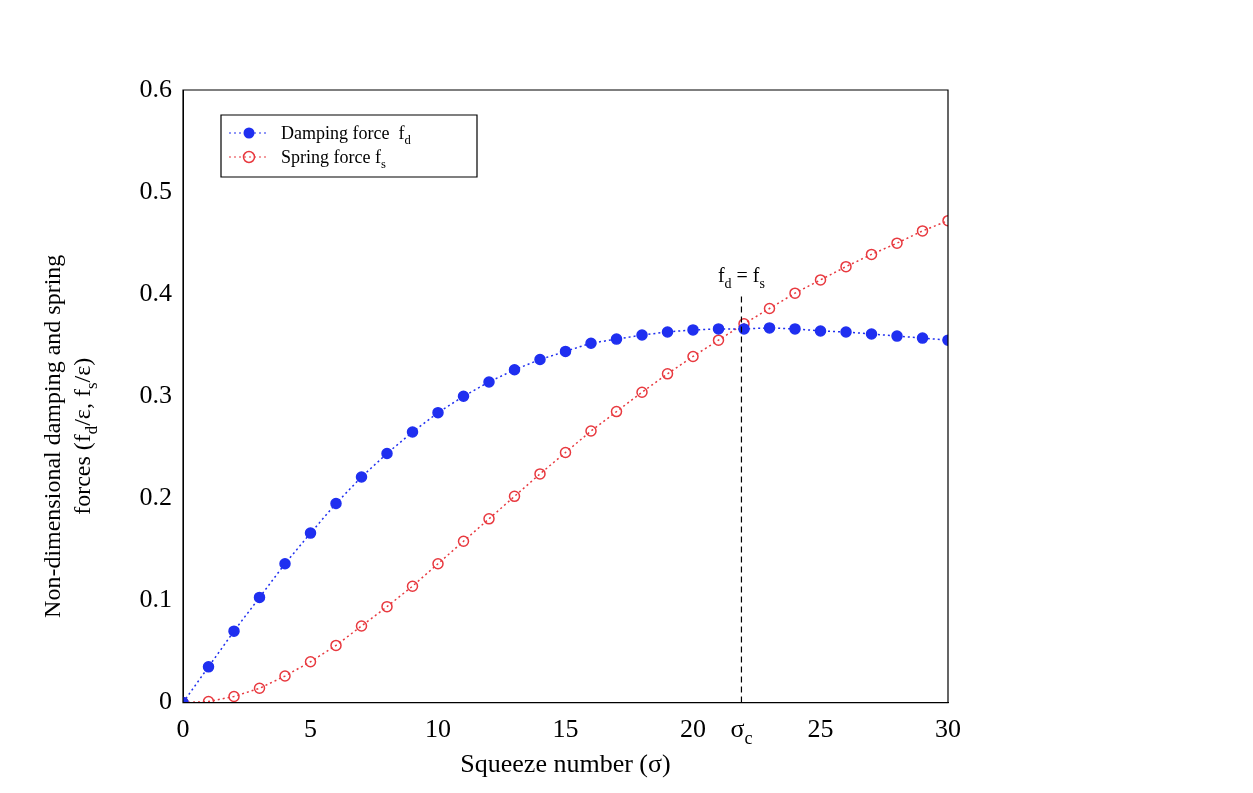  Describe the element at coordinates (438, 728) in the screenshot. I see `x-tick-label: 10` at that location.